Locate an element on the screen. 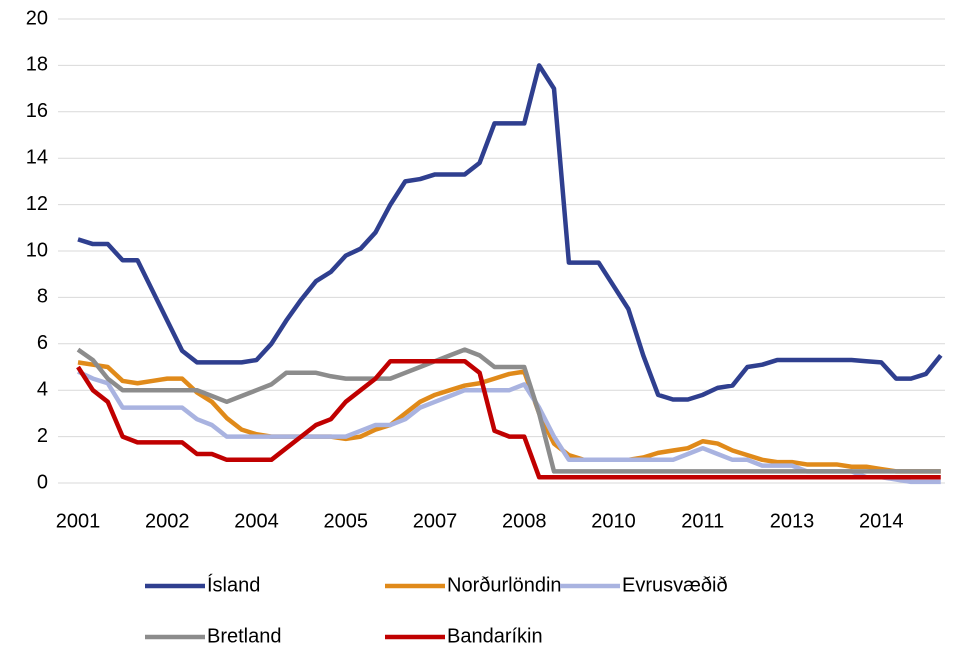  legend-label: Evrusvæðið is located at coordinates (675, 585).